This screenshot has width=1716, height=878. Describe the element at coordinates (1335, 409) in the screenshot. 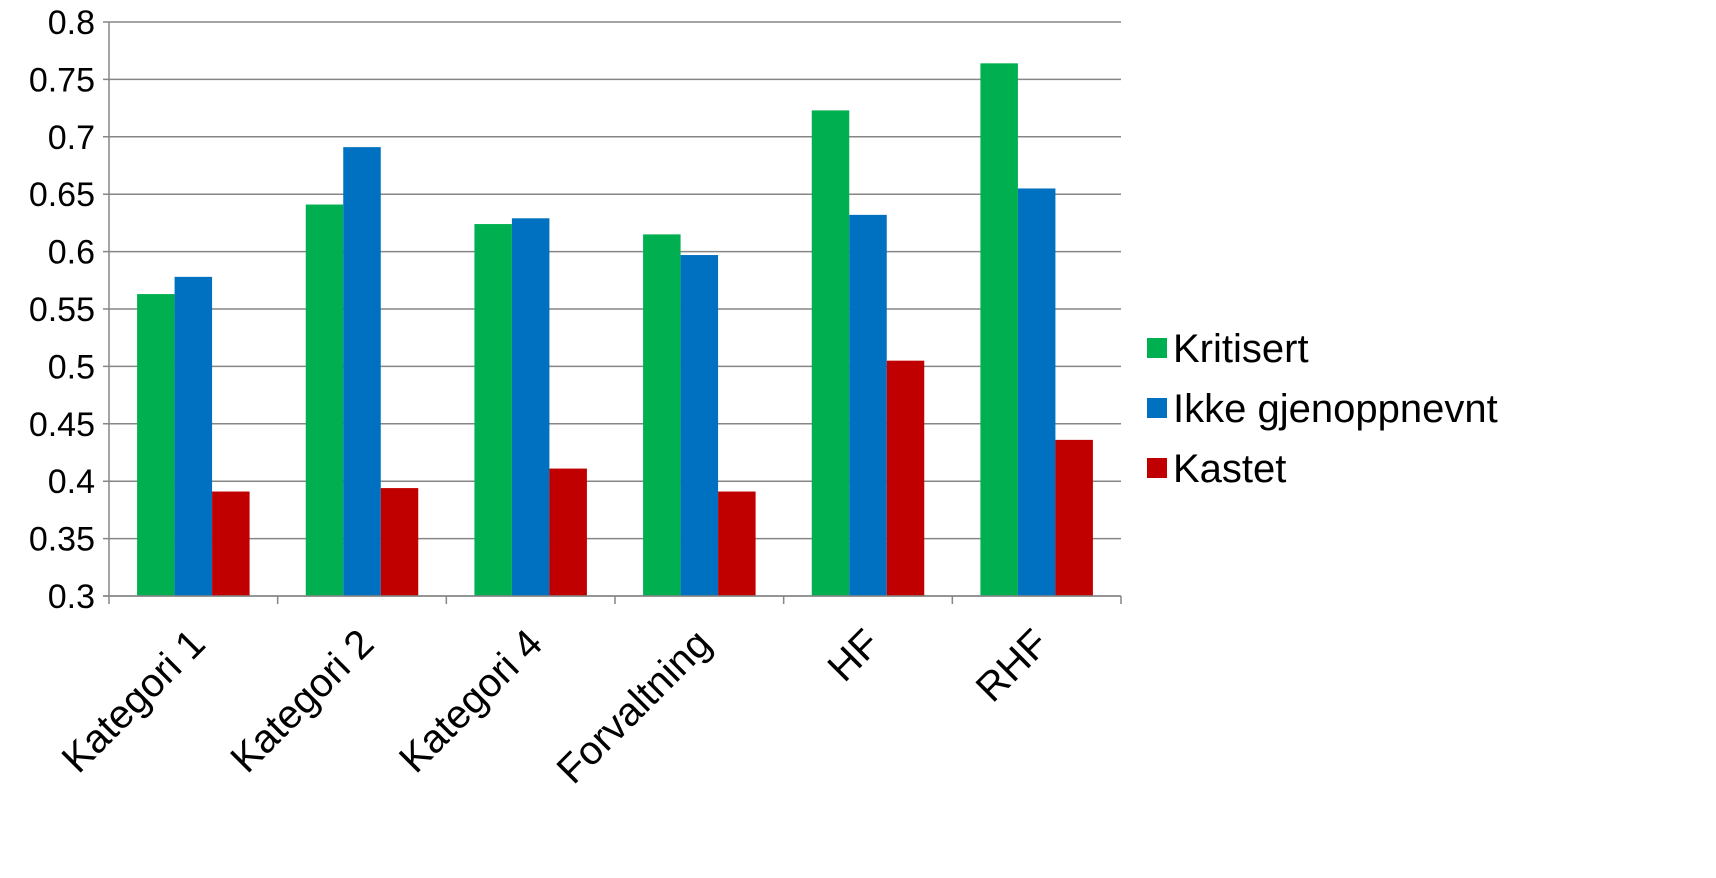

I see `legend-label: Ikke gjenoppnevnt` at that location.